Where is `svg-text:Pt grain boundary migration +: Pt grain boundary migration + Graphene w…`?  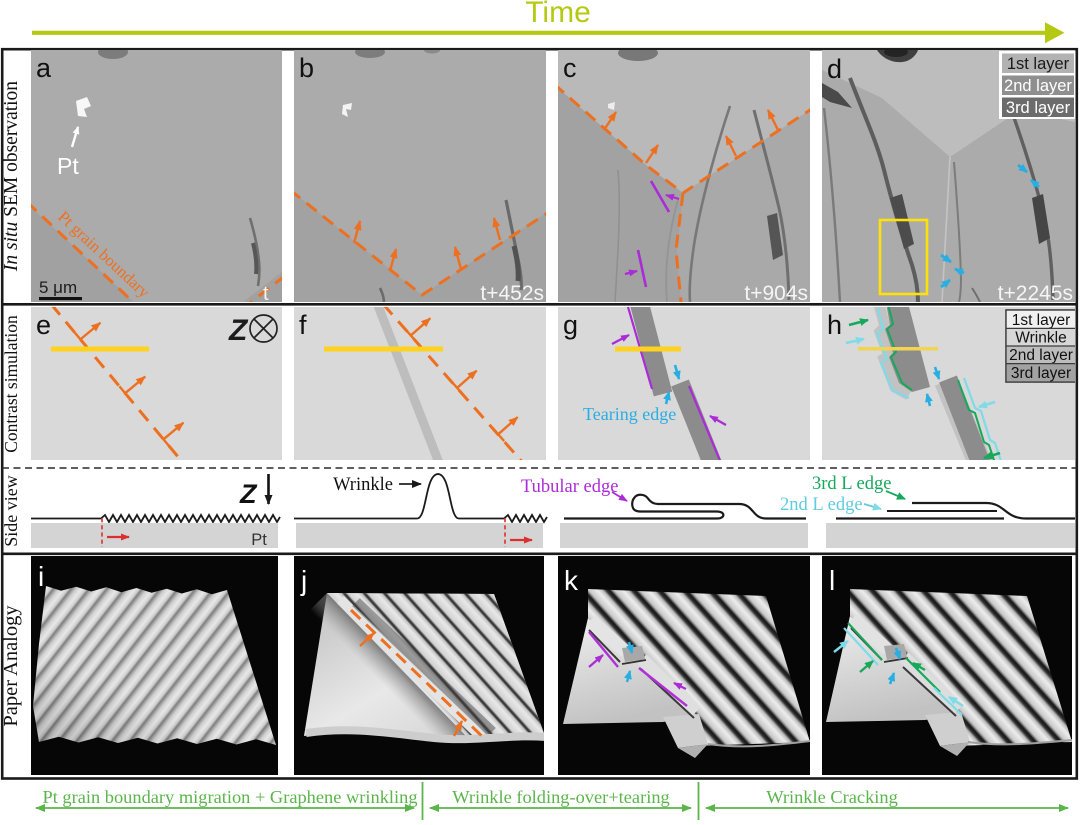 svg-text:Pt grain boundary migration +: Pt grain boundary migration + Graphene w… is located at coordinates (229, 797).